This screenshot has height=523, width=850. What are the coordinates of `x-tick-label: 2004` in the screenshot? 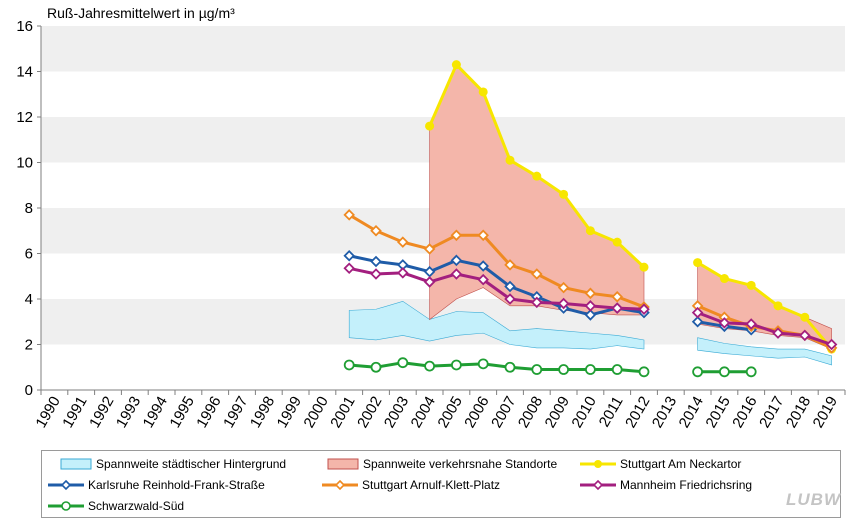 It's located at (423, 412).